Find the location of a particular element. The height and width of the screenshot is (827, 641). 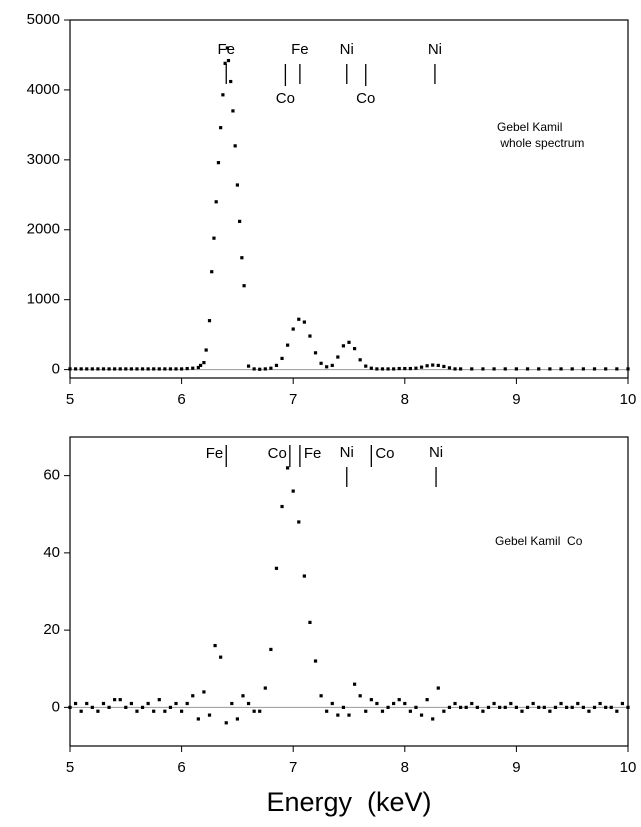

y-tick-label: 2000 is located at coordinates (43, 229).